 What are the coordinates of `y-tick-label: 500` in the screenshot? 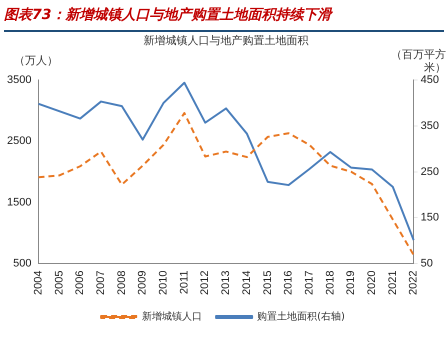 It's located at (22, 264).